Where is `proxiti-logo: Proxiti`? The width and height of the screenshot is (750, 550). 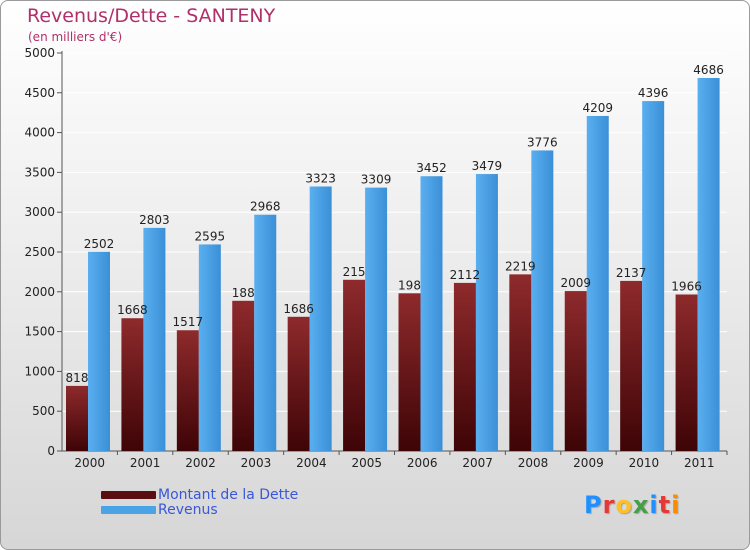 proxiti-logo: Proxiti is located at coordinates (632, 505).